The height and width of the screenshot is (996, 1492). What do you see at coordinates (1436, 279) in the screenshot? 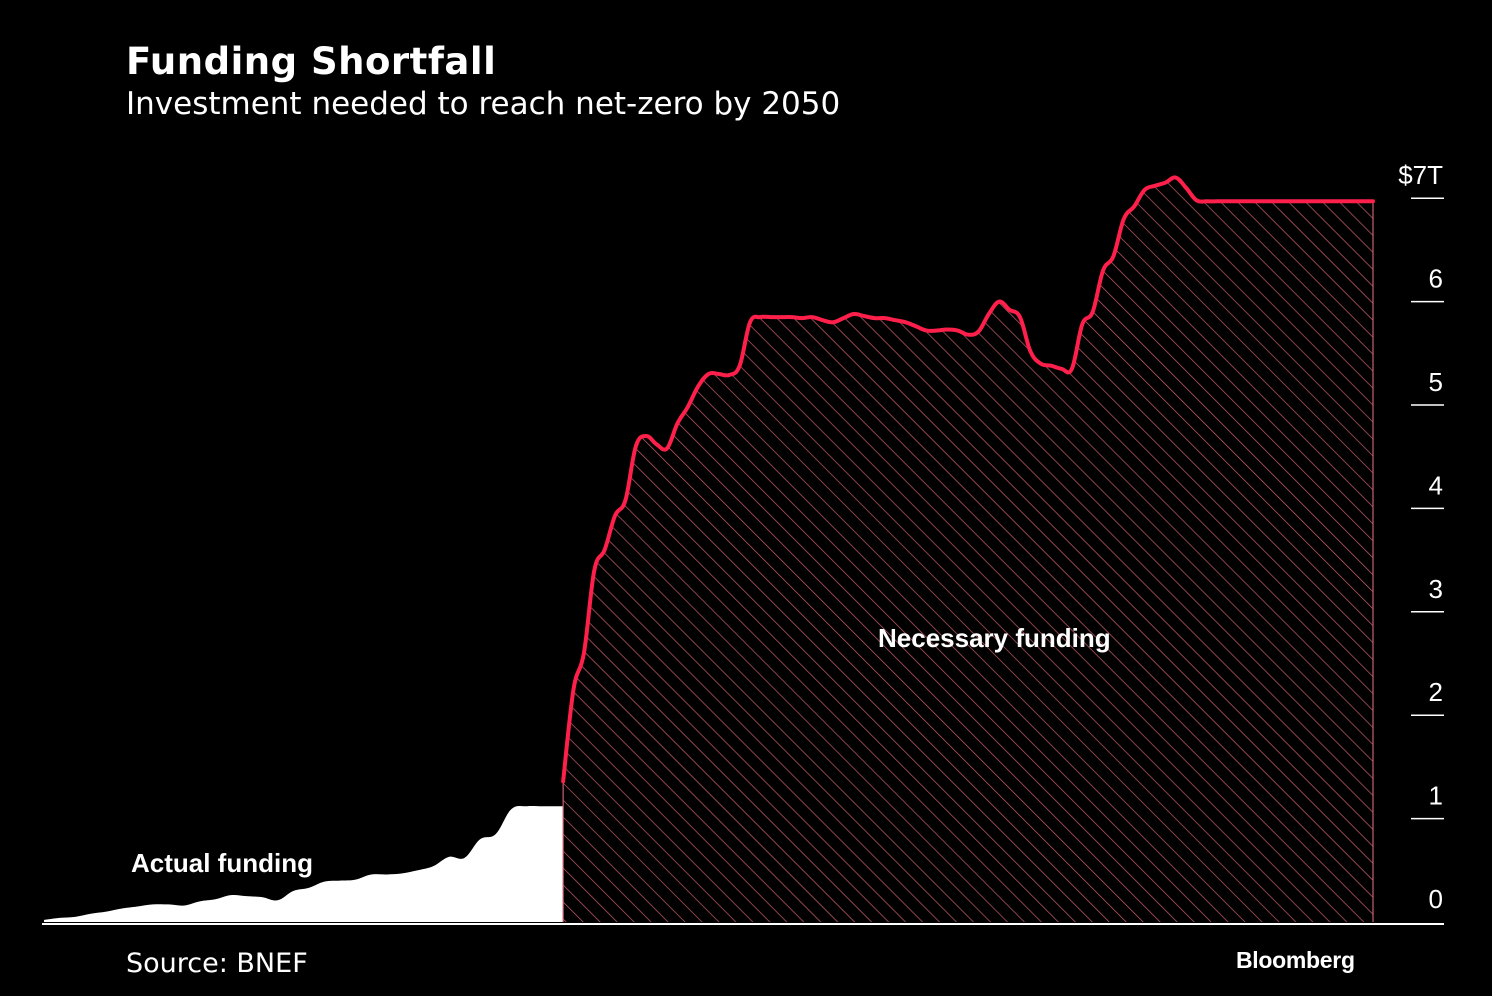
I see `y-tick-label: 6` at bounding box center [1436, 279].